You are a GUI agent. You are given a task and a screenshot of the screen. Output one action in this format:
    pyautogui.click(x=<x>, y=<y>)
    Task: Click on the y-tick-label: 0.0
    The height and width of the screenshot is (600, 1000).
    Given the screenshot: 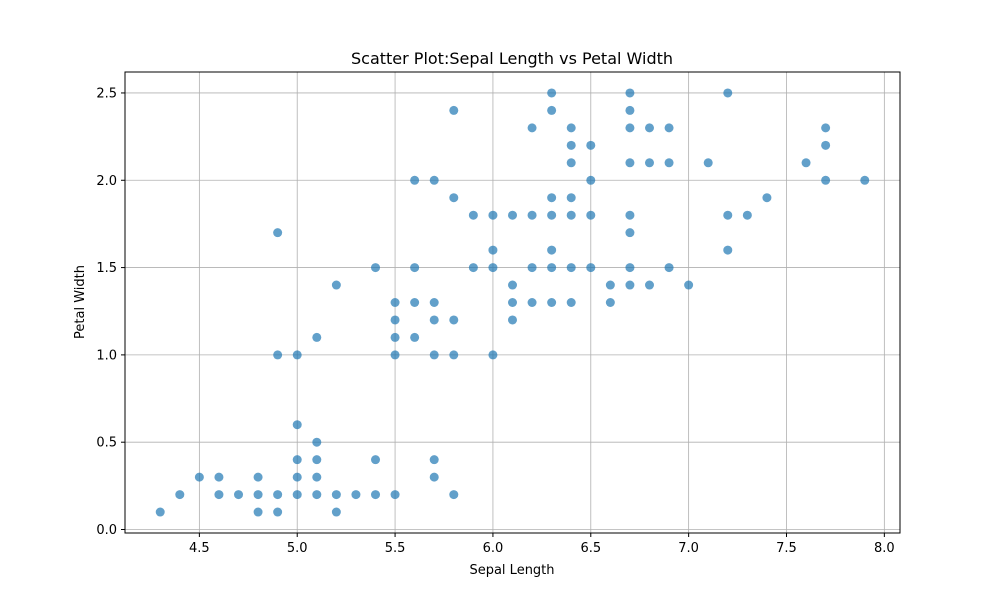 What is the action you would take?
    pyautogui.click(x=106, y=530)
    